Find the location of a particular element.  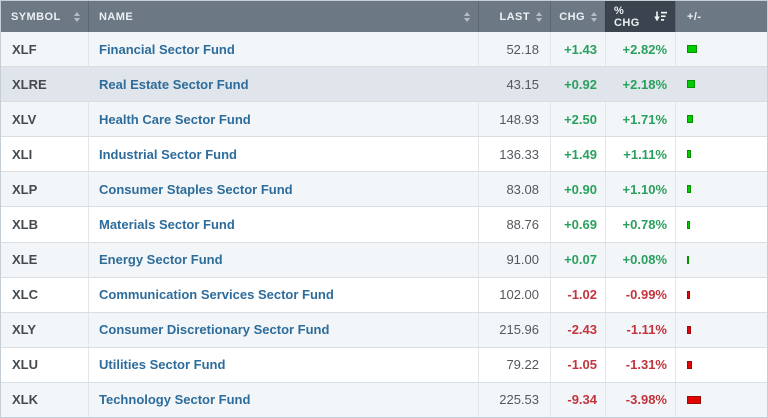

symbol-cell: XLI is located at coordinates (22, 154).